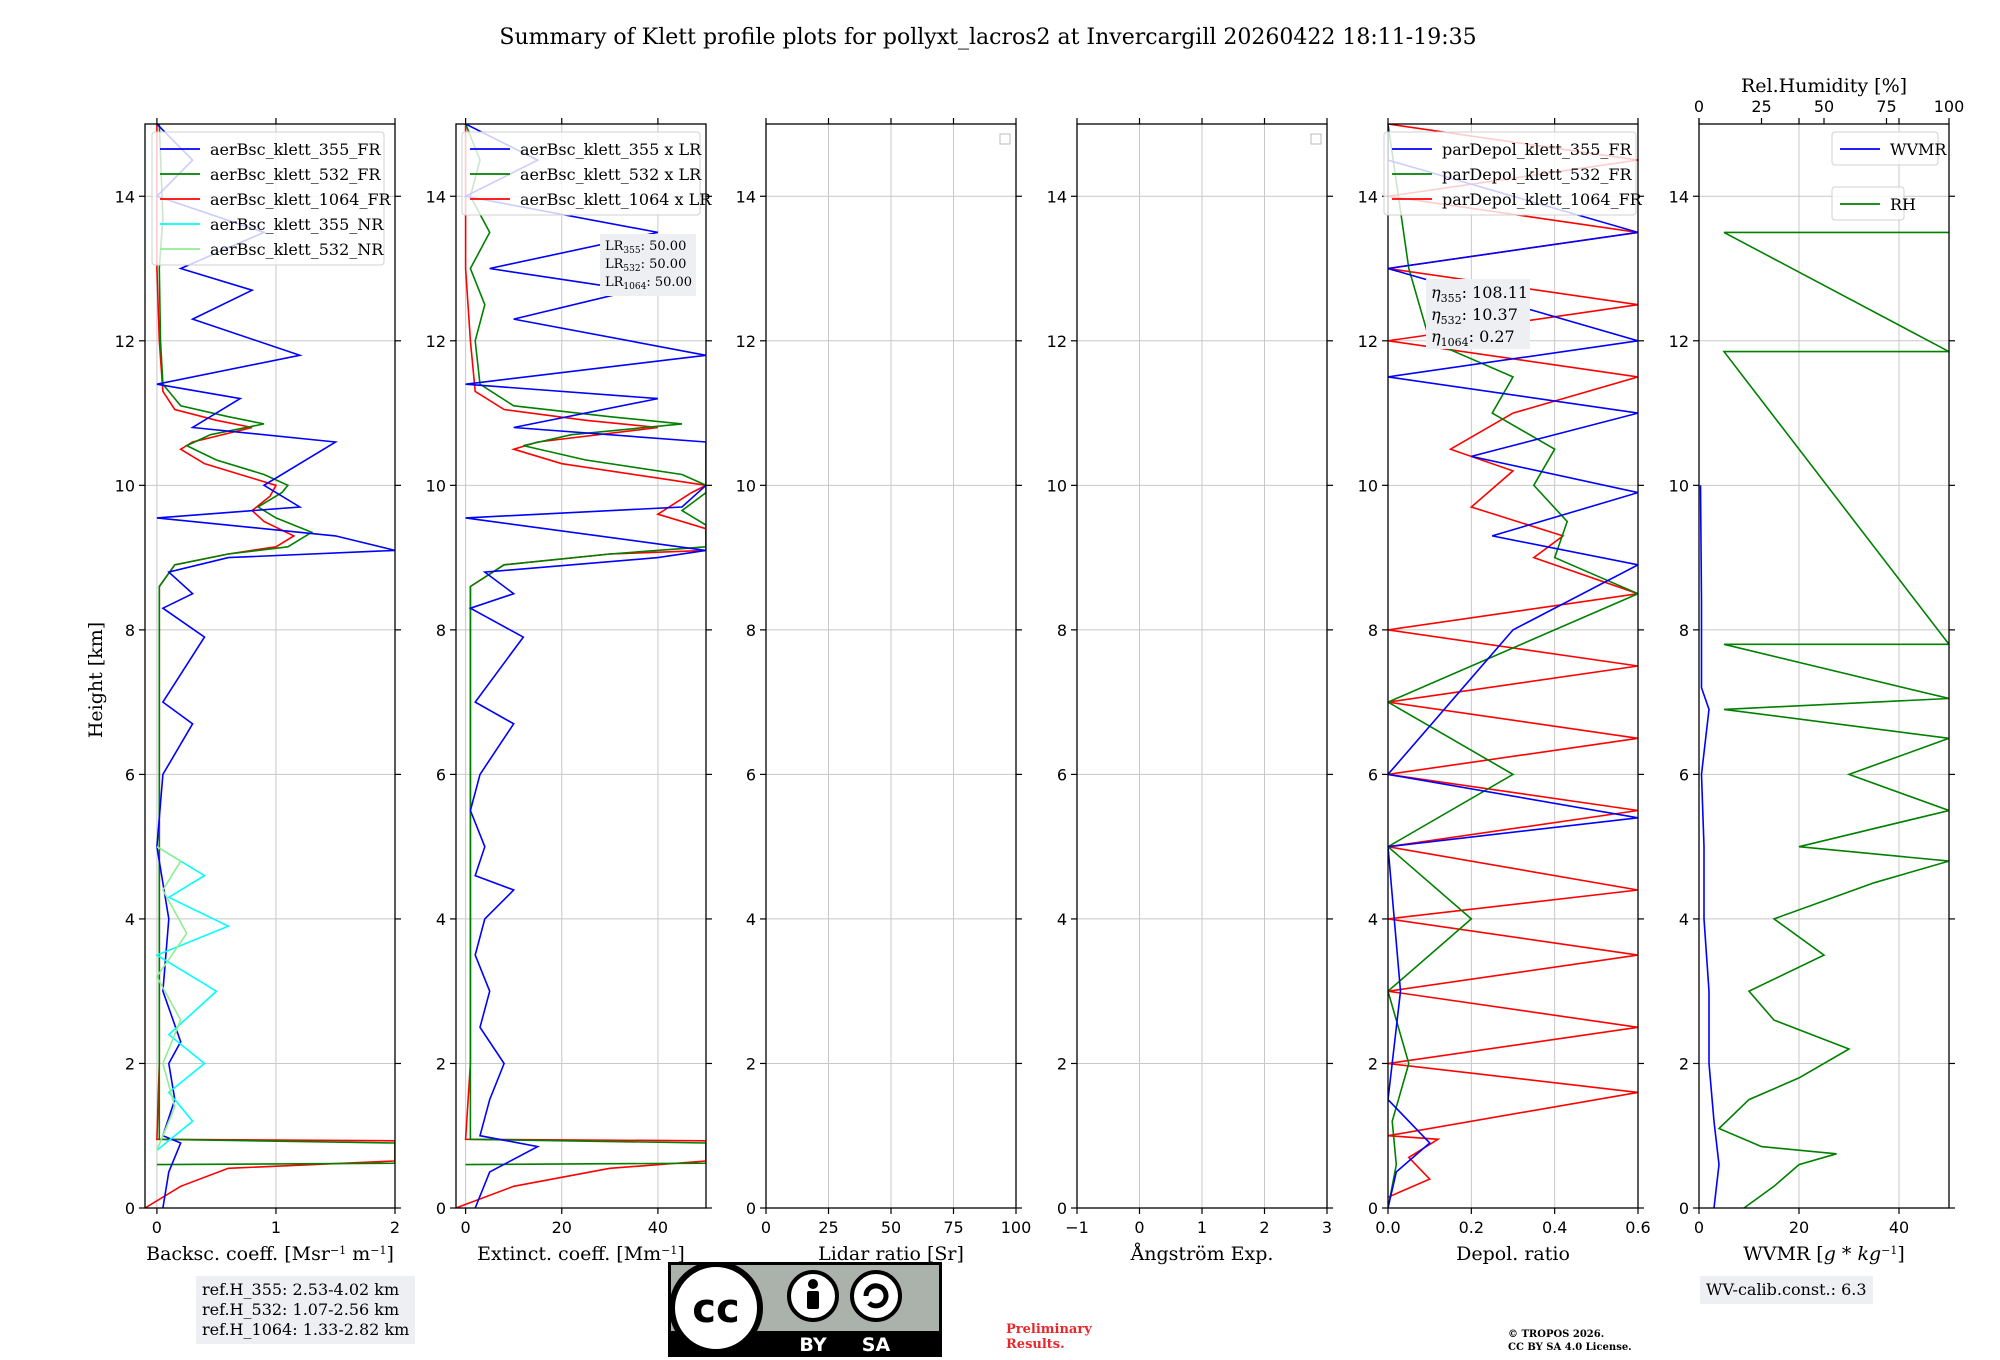 Image resolution: width=2000 pixels, height=1360 pixels. I want to click on y-axis-label: Height [km], so click(96, 680).